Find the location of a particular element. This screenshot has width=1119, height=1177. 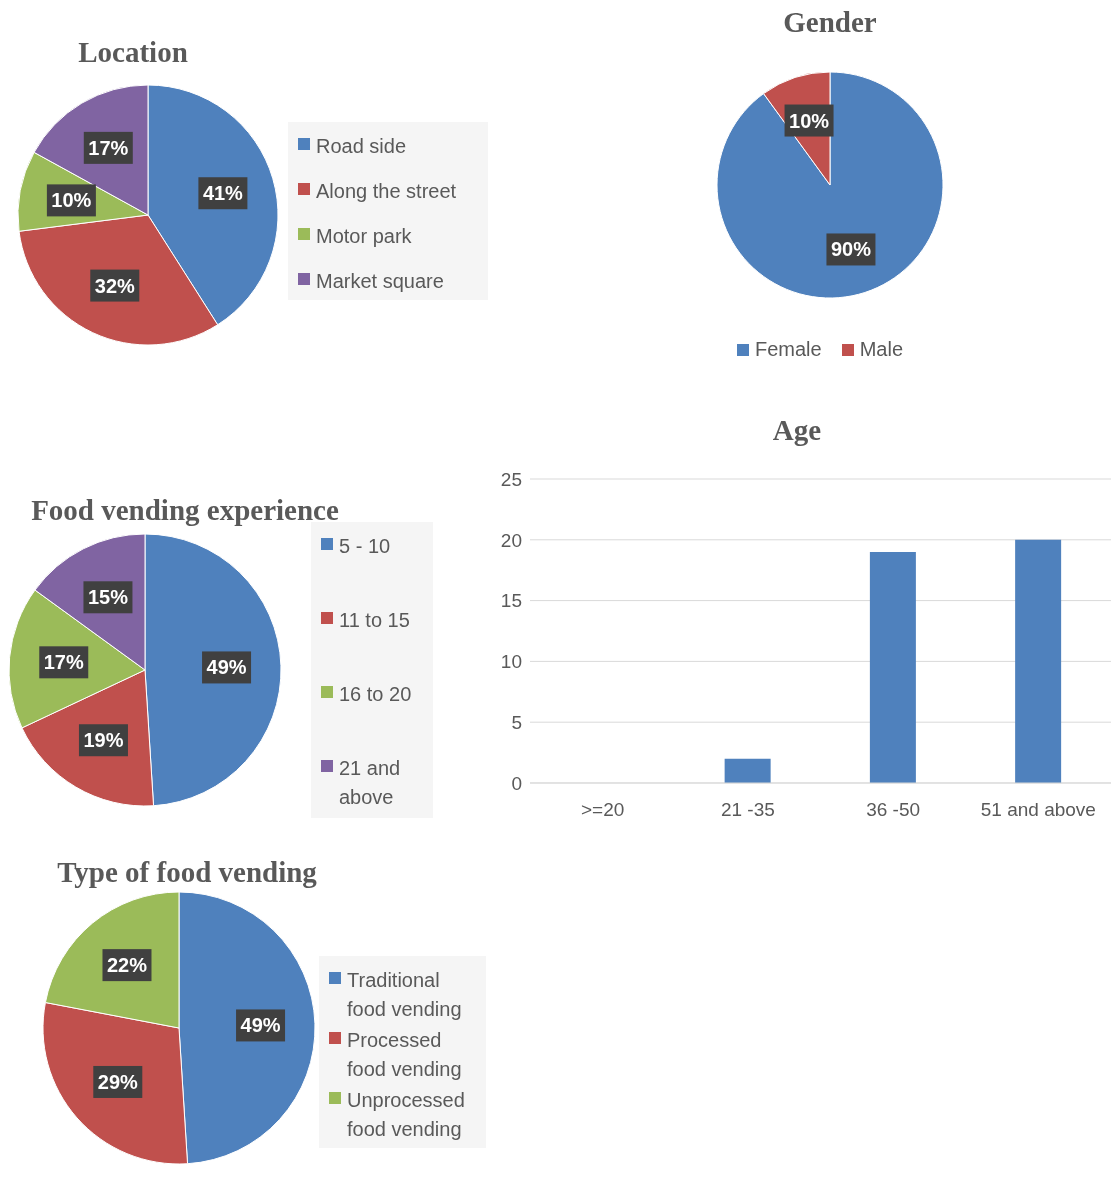

legend-label: Traditional food vending is located at coordinates (405, 995).